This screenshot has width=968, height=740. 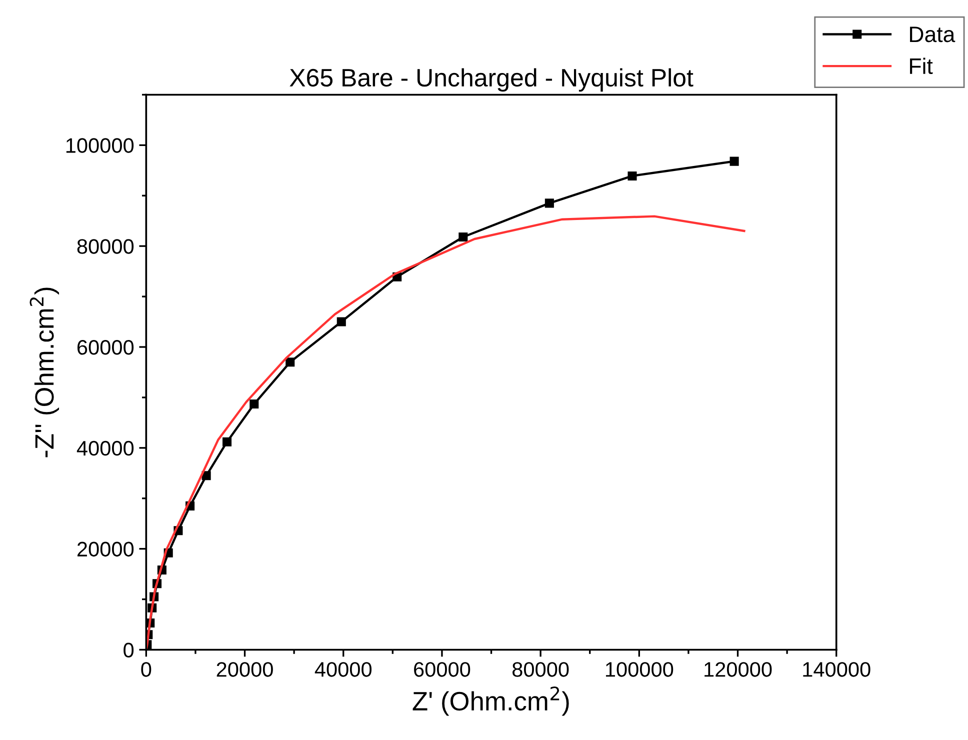 I want to click on legend-label: Data, so click(x=933, y=34).